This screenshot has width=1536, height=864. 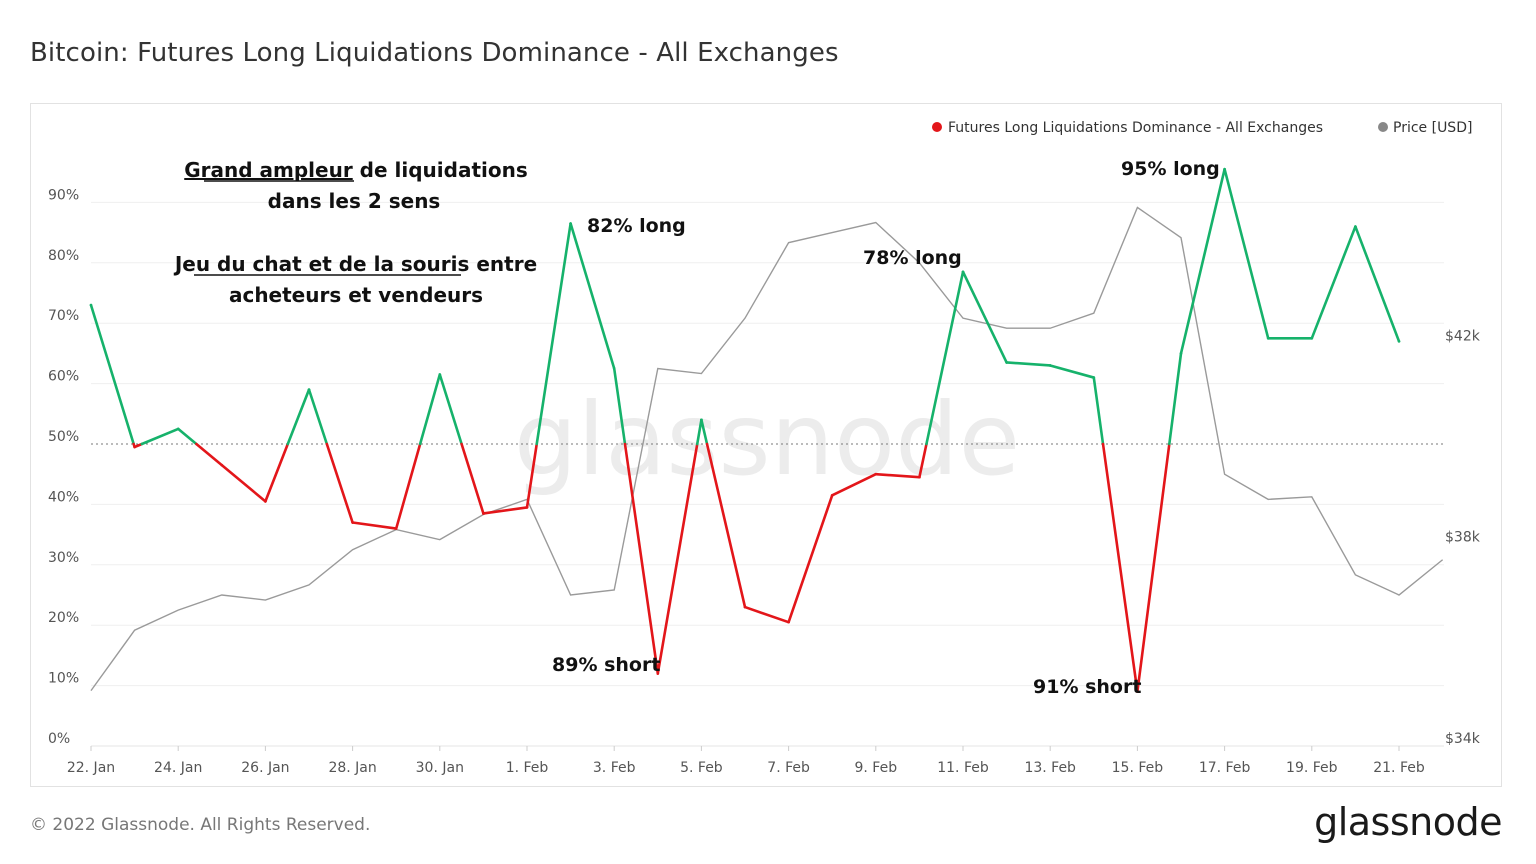 What do you see at coordinates (63, 437) in the screenshot?
I see `y-left-tick-label: 50%` at bounding box center [63, 437].